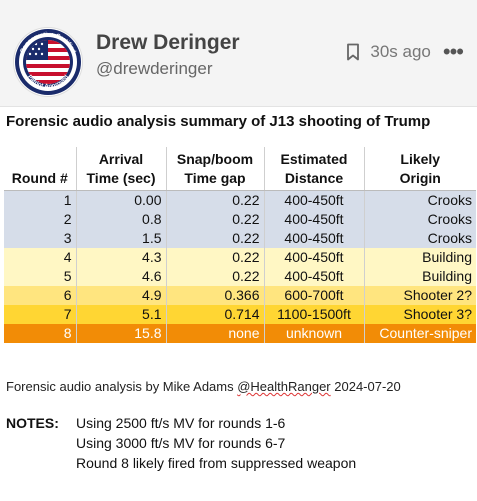  I want to click on header-arrival: Arrival Time (sec), so click(120, 169).